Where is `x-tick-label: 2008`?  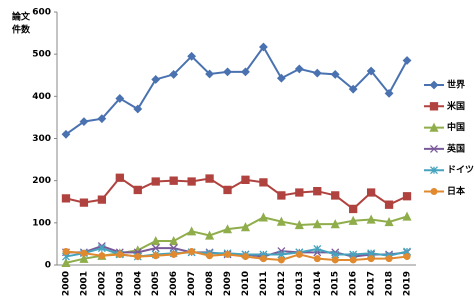
x-tick-label: 2008 is located at coordinates (210, 283).